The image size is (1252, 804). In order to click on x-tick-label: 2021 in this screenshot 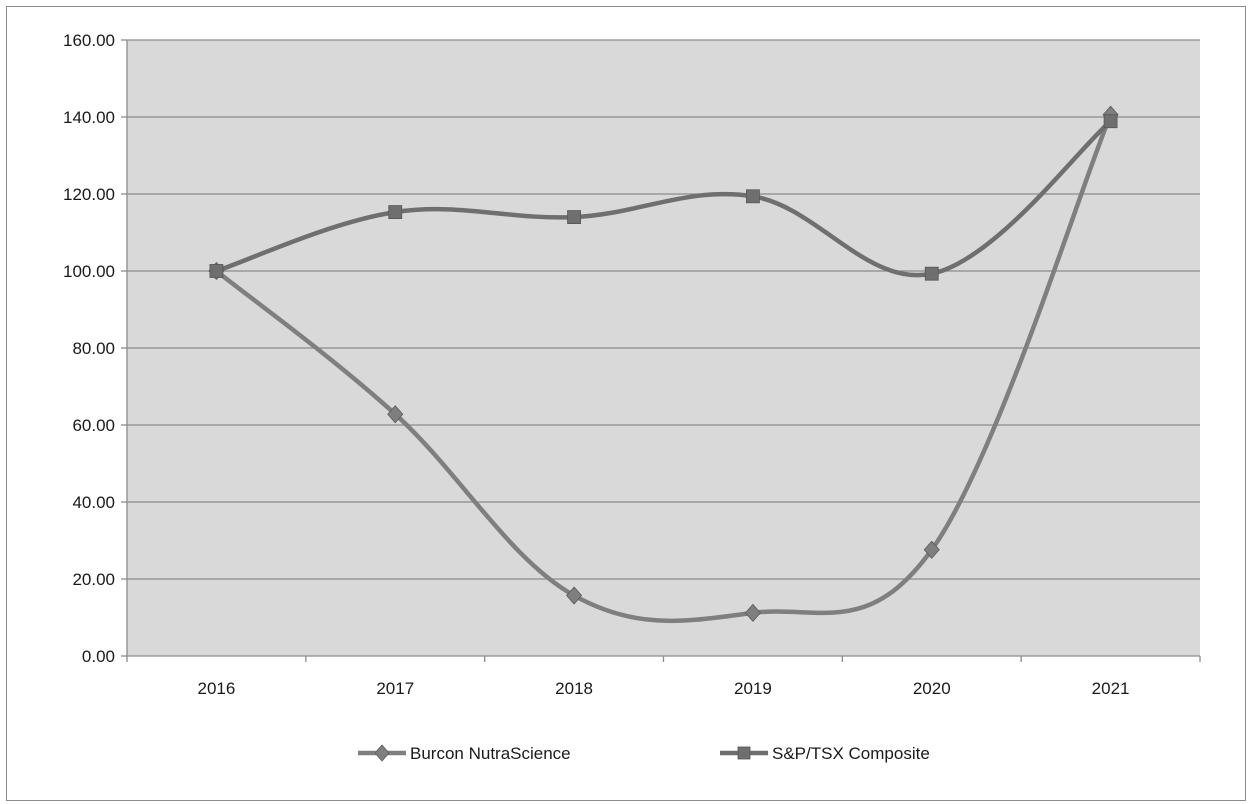, I will do `click(1111, 688)`.